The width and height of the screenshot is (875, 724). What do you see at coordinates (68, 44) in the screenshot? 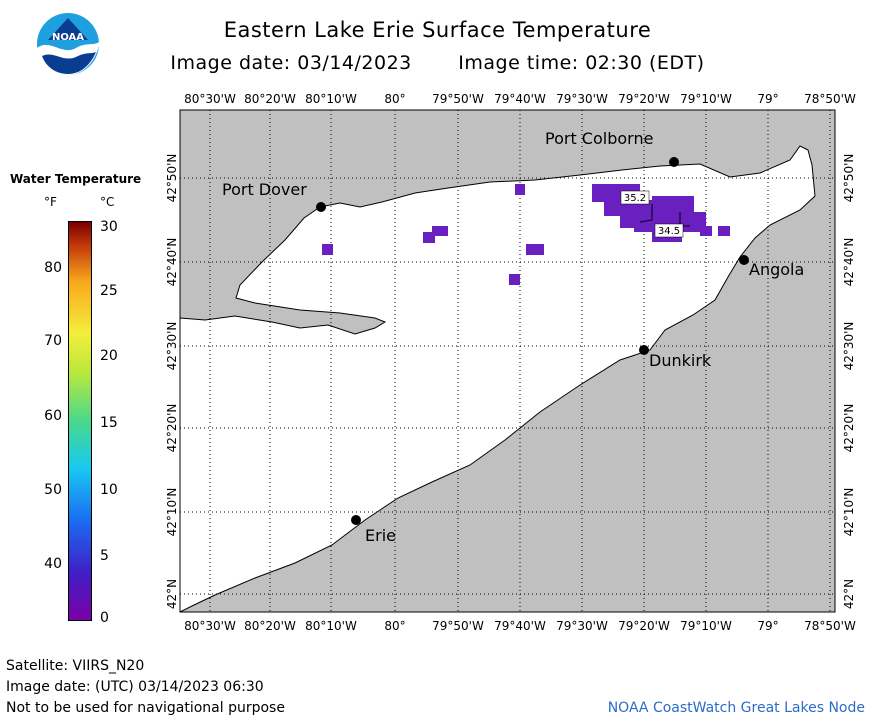
I see `noaa-logo: NOAA` at bounding box center [68, 44].